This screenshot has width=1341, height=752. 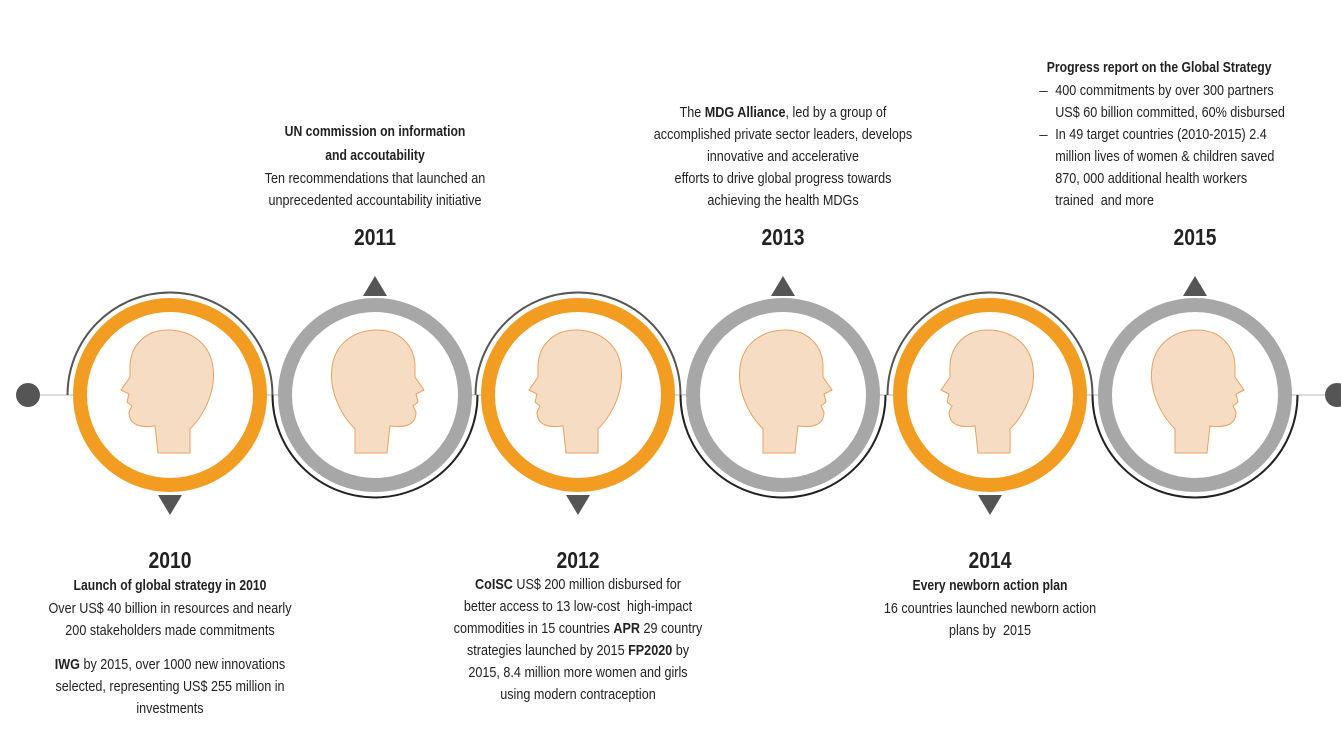 I want to click on text-line: IWG by 2015, over 1000 new innovations, so click(x=169, y=665).